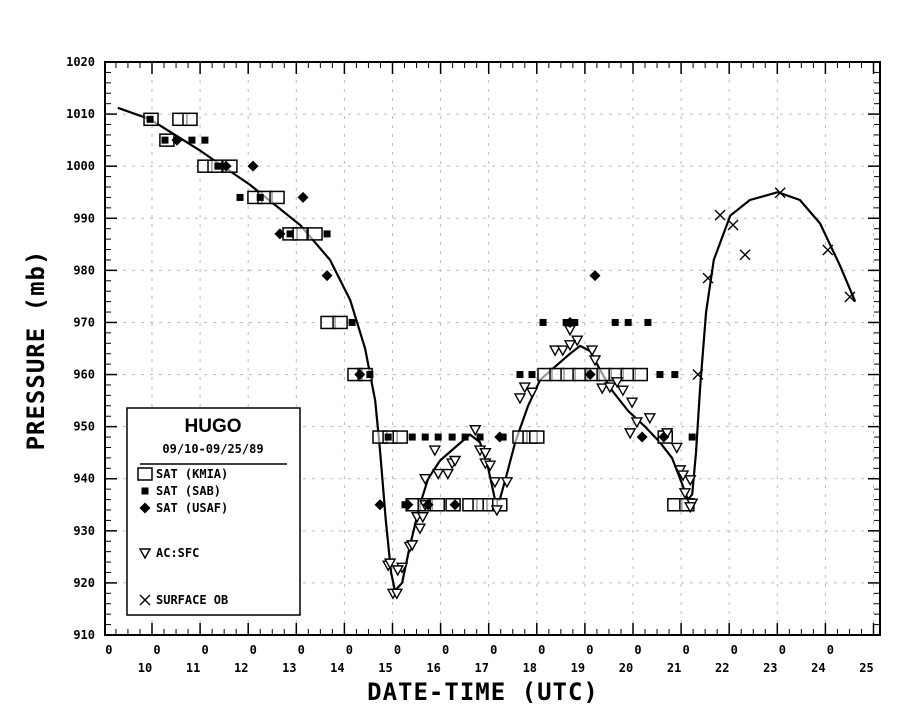 This screenshot has width=904, height=726. I want to click on x-day-label: 18, so click(530, 668).